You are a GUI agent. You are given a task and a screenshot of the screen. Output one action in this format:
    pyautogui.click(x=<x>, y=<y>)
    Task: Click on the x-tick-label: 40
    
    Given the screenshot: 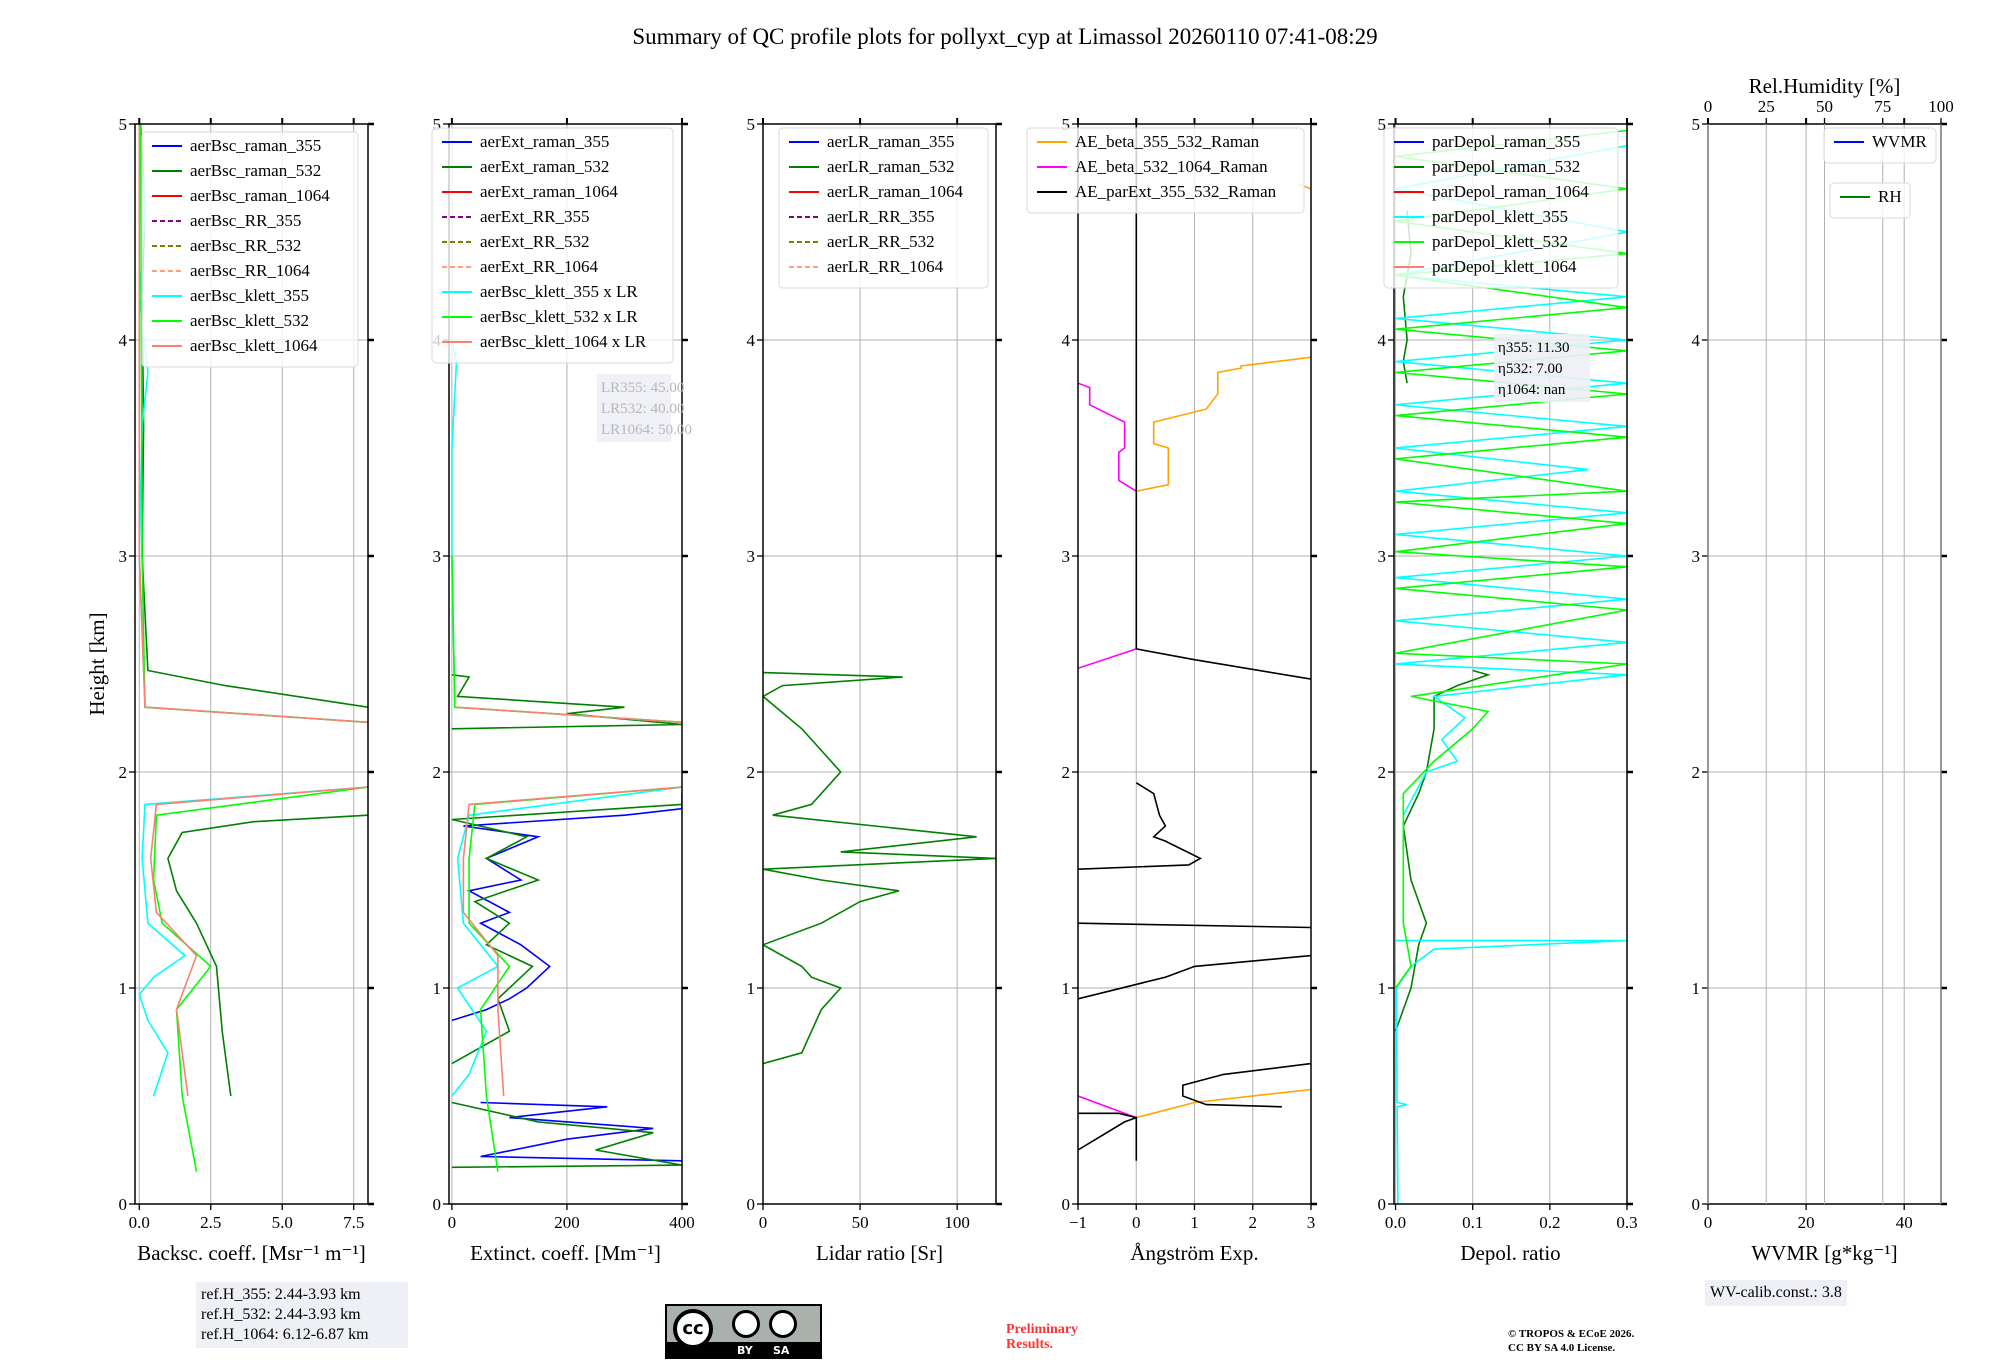 What is the action you would take?
    pyautogui.click(x=1904, y=1222)
    